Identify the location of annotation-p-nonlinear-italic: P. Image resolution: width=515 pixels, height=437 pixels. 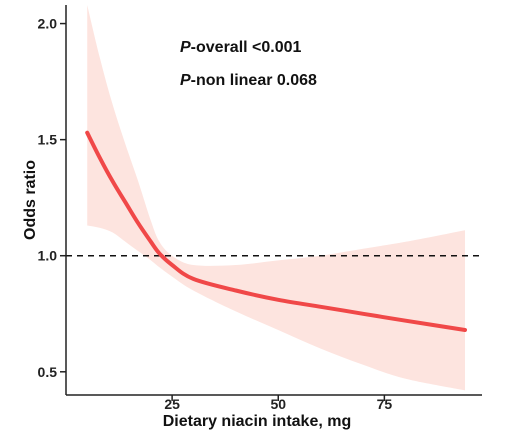
(185, 80).